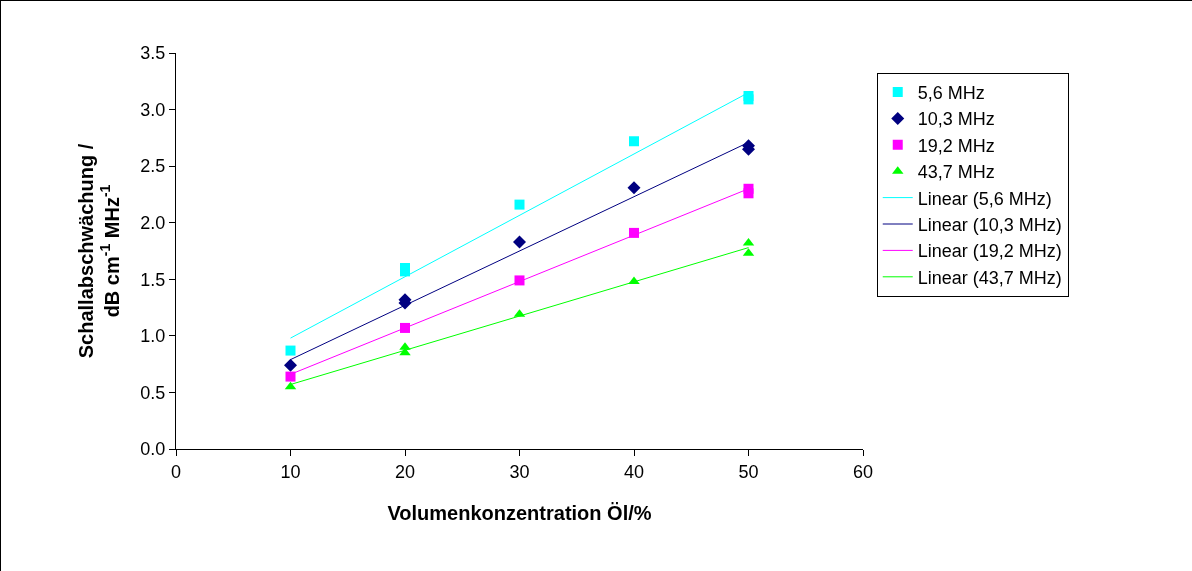  I want to click on legend-label: Linear (5,6 MHz), so click(984, 198).